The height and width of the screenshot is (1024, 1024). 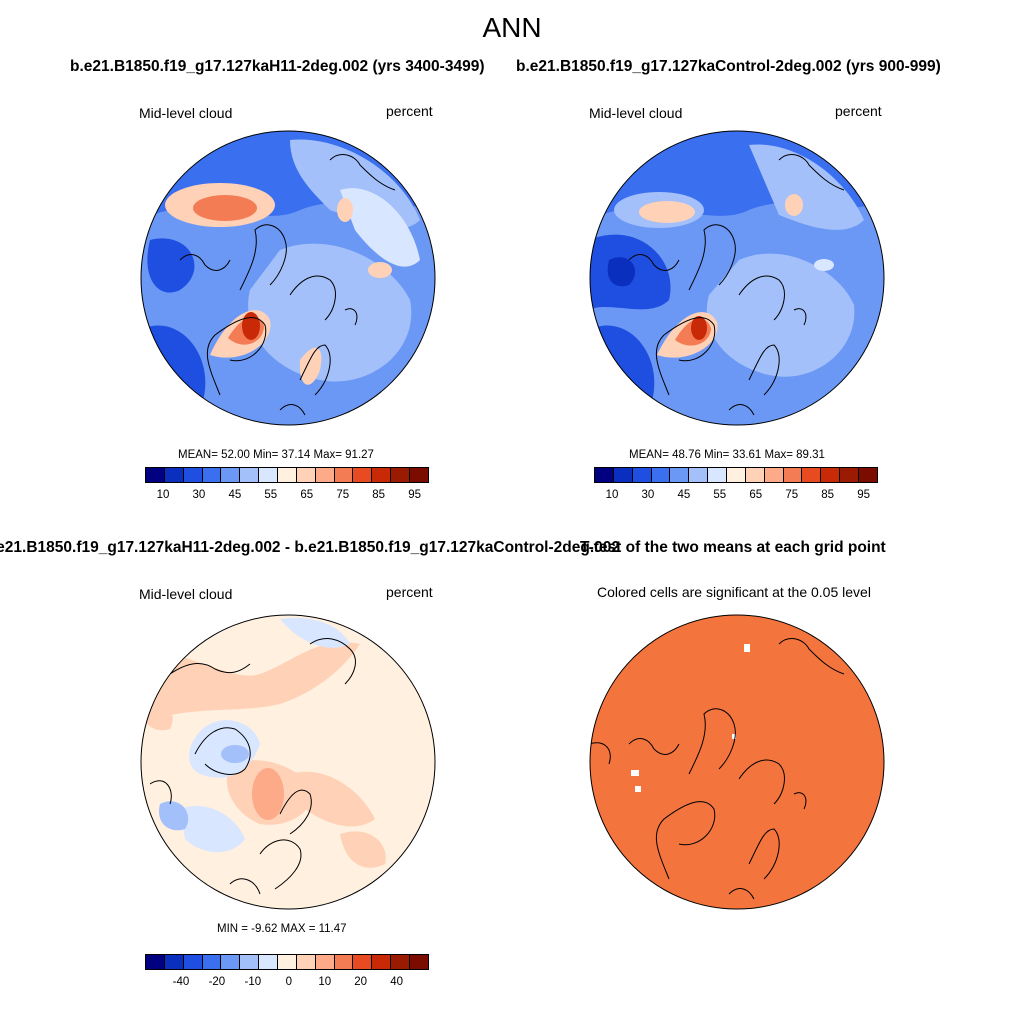 I want to click on top-left-colorbar, so click(x=287, y=475).